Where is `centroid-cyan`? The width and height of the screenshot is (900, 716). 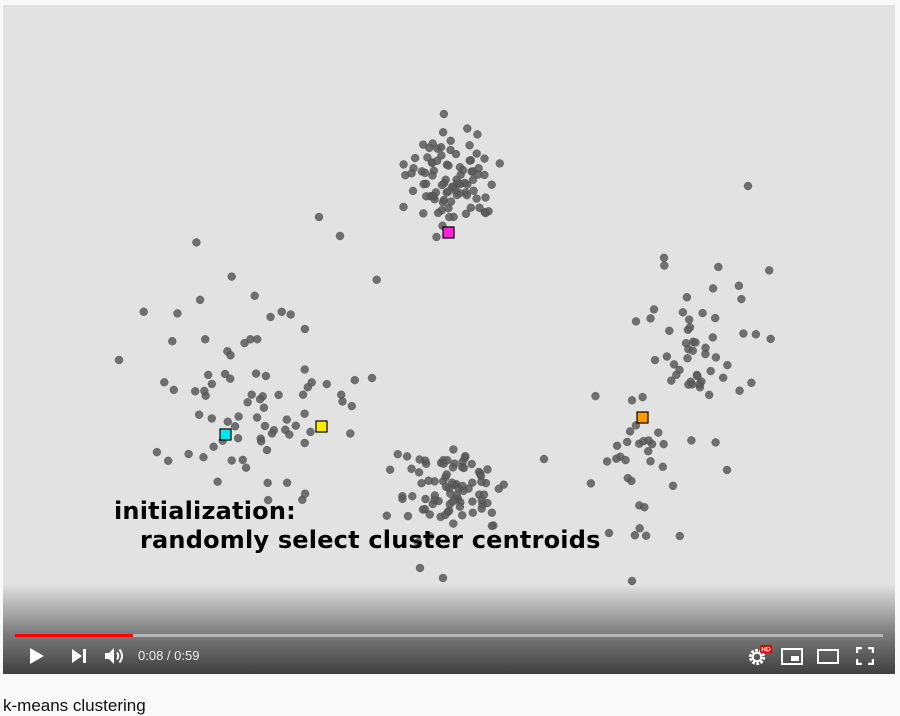
centroid-cyan is located at coordinates (225, 434).